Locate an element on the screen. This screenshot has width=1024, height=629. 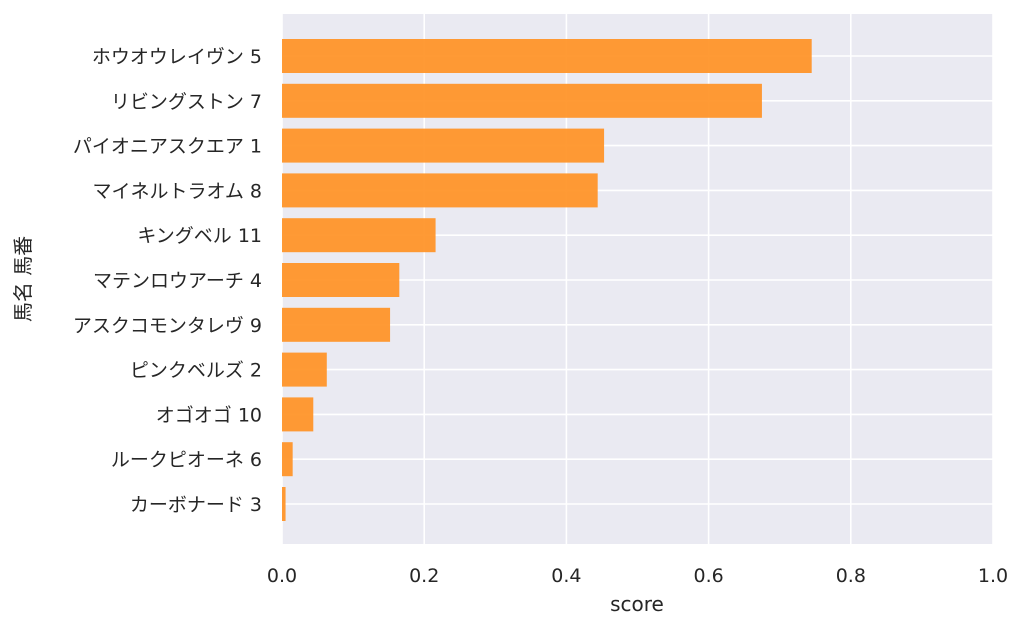
x-tick-label: 0.2 is located at coordinates (424, 576).